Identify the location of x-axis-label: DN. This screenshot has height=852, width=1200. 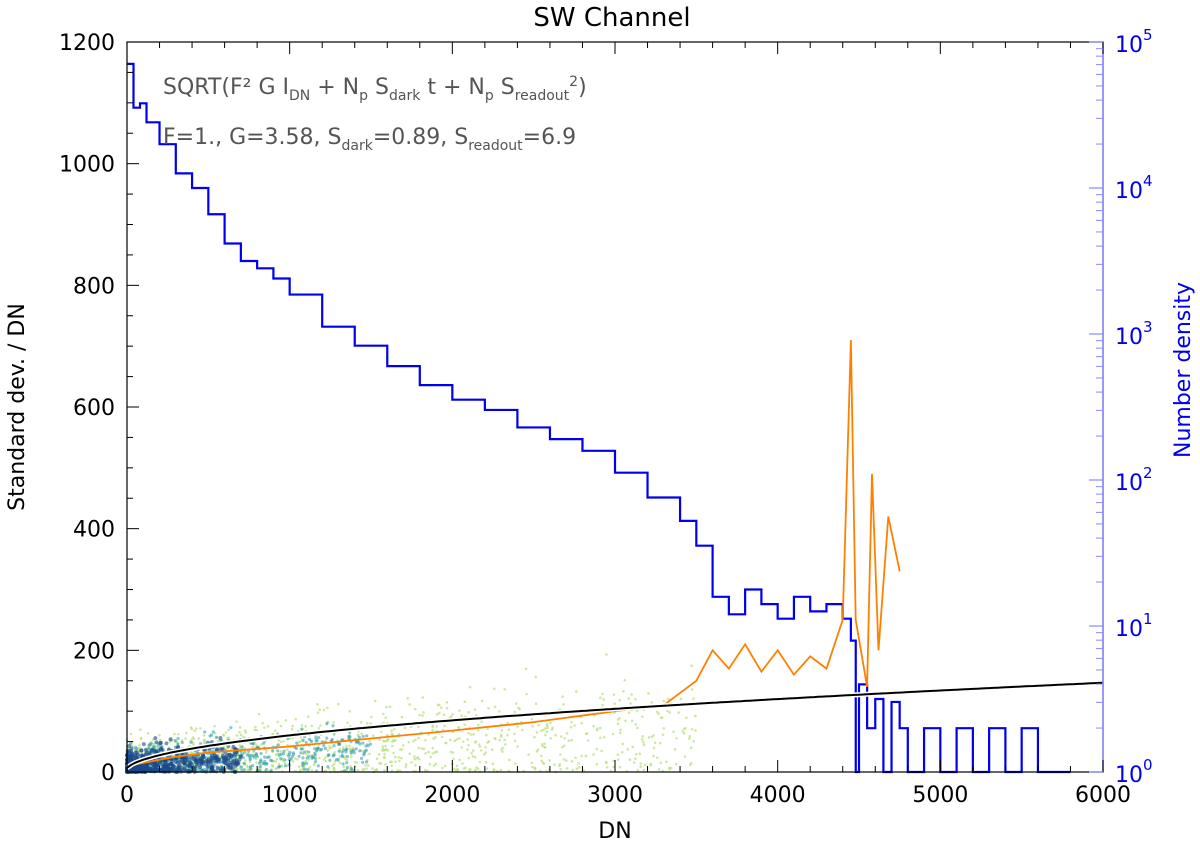
(614, 831).